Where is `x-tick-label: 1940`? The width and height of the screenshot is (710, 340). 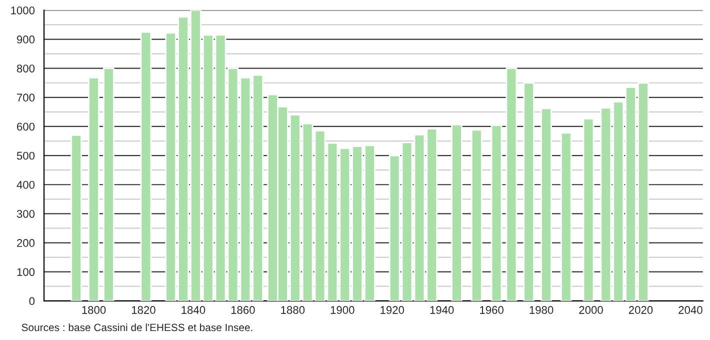
x-tick-label: 1940 is located at coordinates (442, 310).